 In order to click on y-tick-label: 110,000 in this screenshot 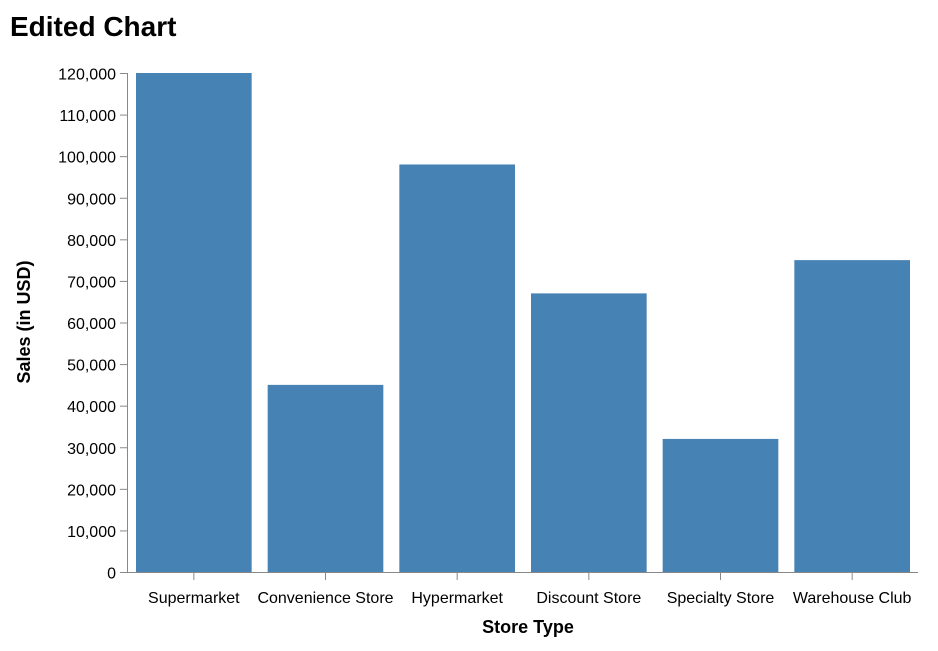, I will do `click(87, 116)`.